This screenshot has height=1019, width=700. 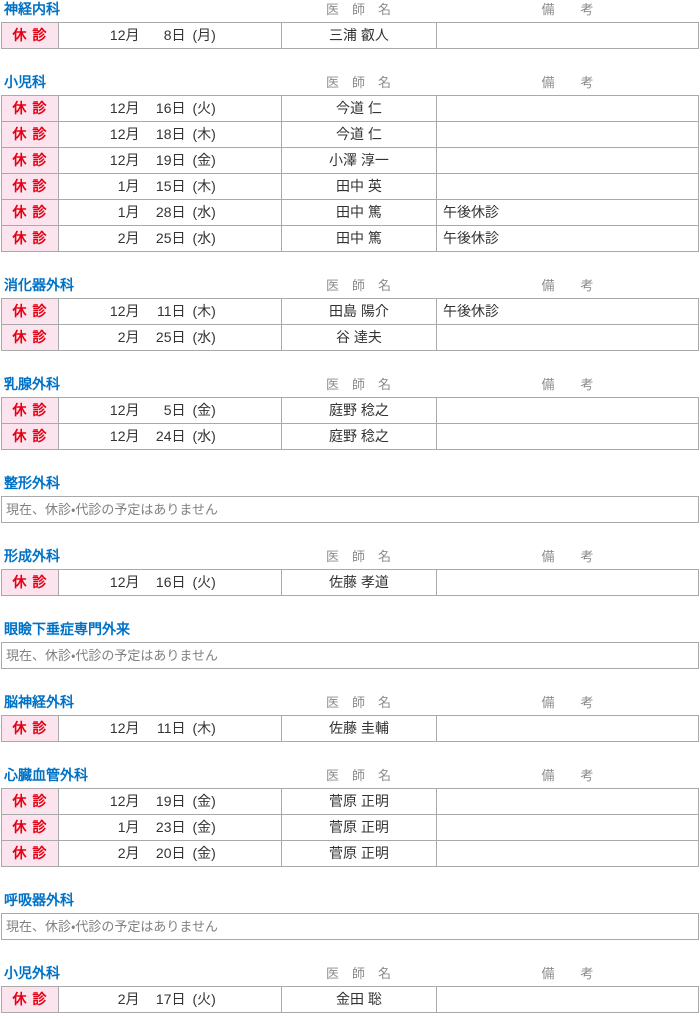 I want to click on date-day: 20日, so click(x=170, y=853).